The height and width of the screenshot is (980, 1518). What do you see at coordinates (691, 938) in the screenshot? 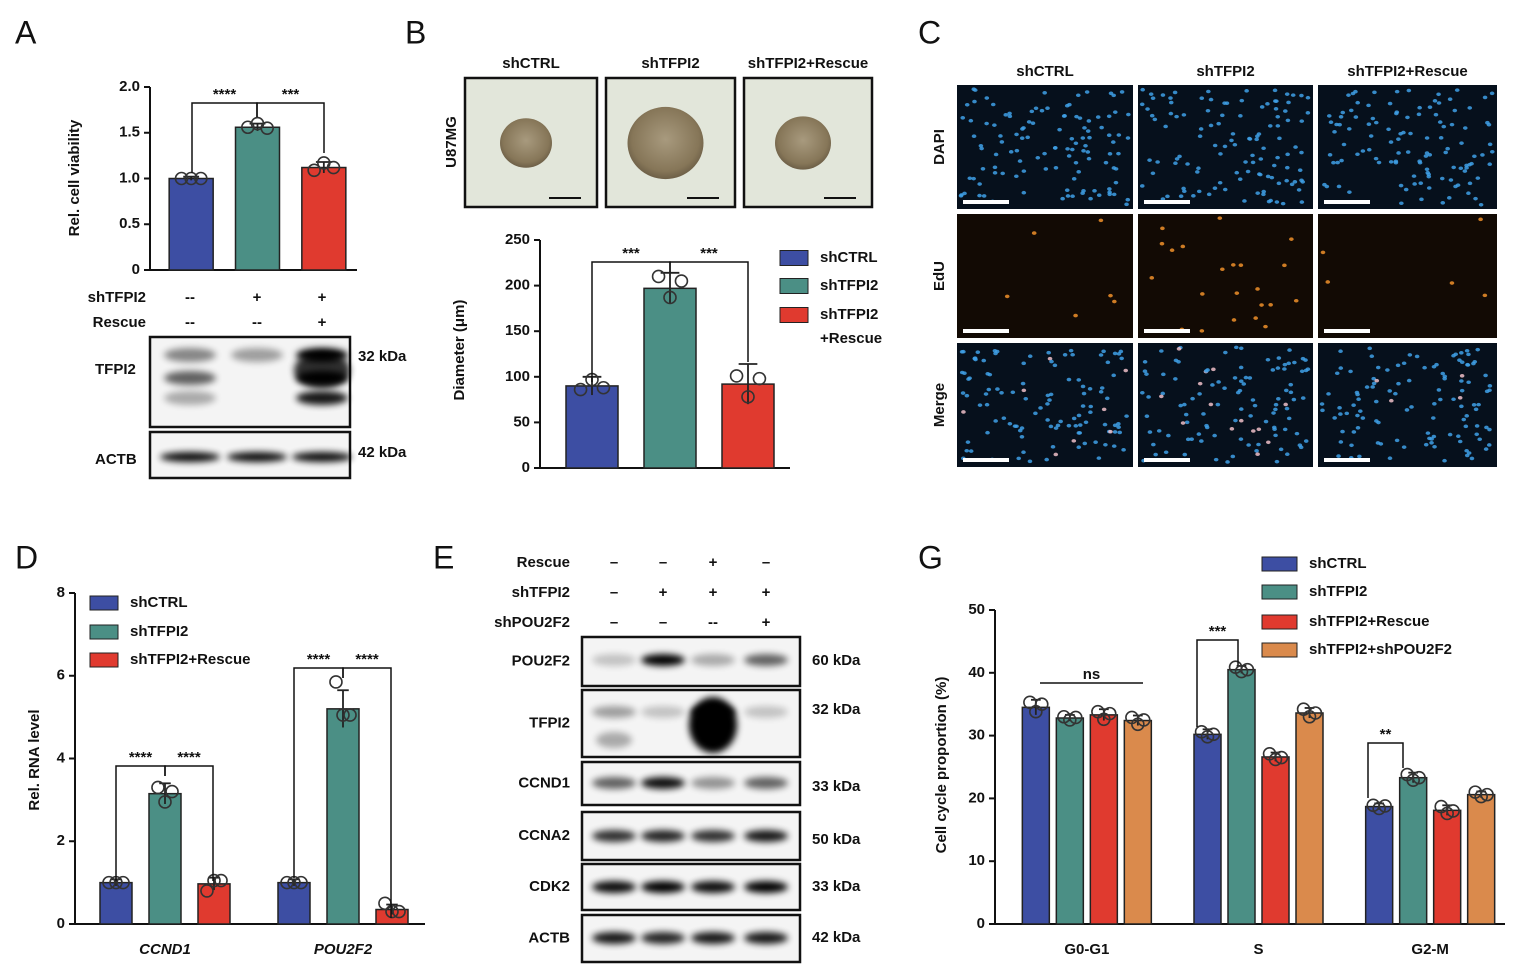
I see `blot` at bounding box center [691, 938].